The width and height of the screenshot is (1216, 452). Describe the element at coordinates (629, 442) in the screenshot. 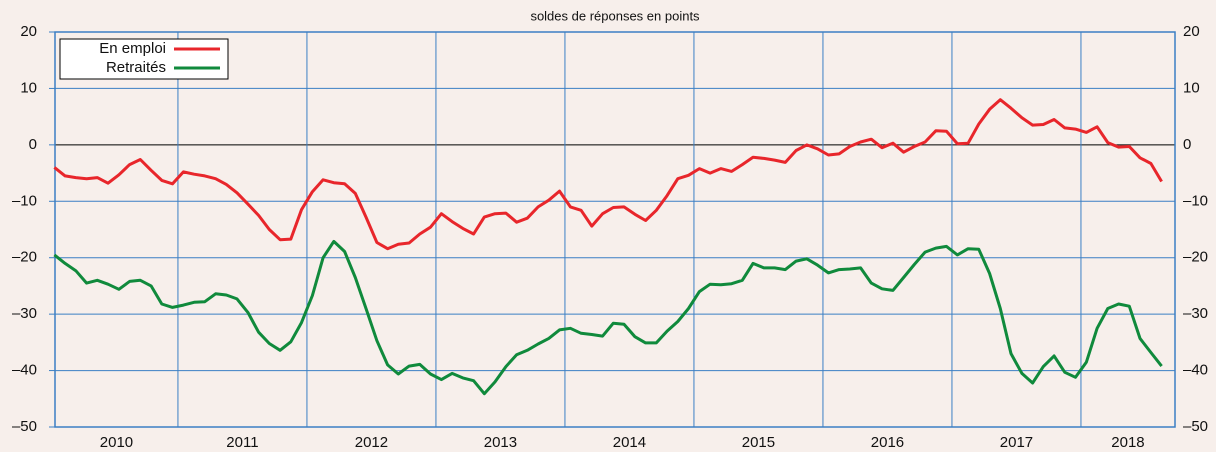

I see `x-tick-label: 2014` at that location.